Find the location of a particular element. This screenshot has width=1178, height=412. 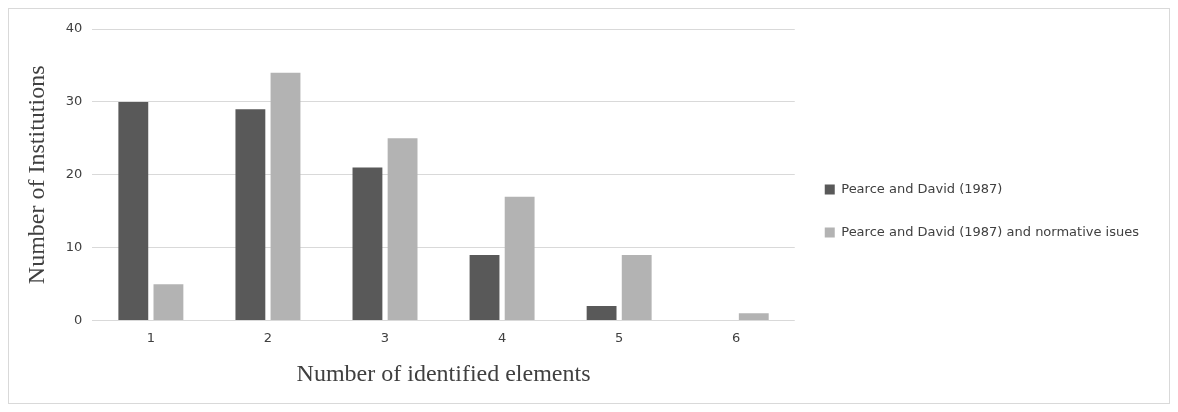

x-tick-label: 3 is located at coordinates (385, 337).